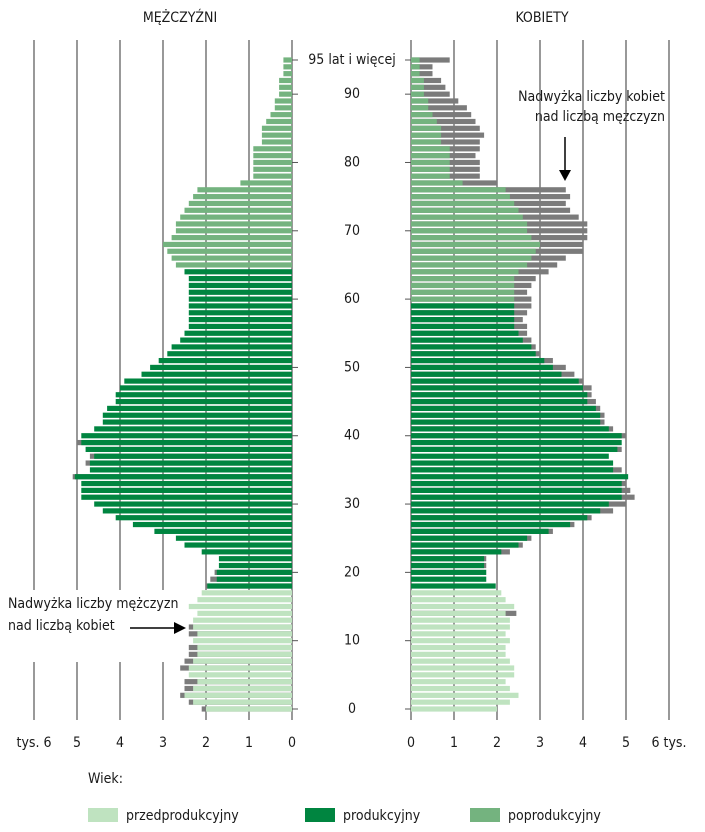 The height and width of the screenshot is (832, 705). I want to click on y-tick-label: 40, so click(352, 436).